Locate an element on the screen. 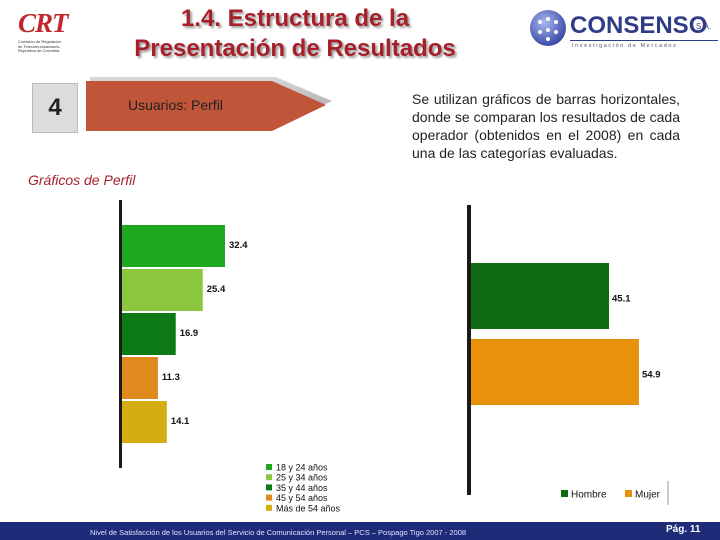  footer-bar is located at coordinates (360, 531).